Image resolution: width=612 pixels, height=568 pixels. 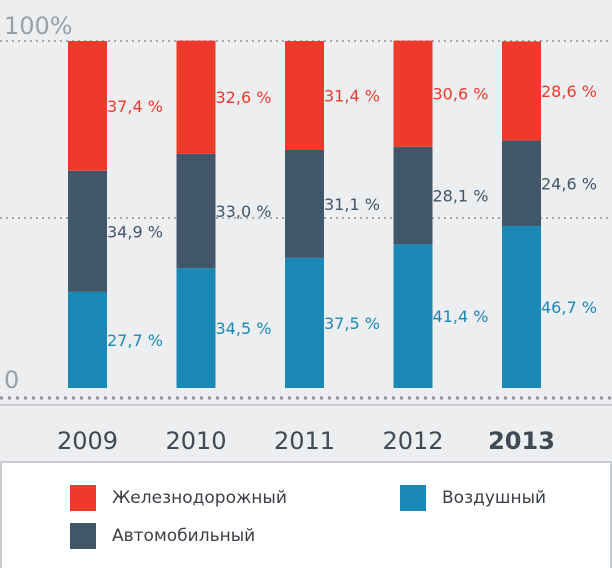 I want to click on legend-swatch-auto, so click(x=83, y=536).